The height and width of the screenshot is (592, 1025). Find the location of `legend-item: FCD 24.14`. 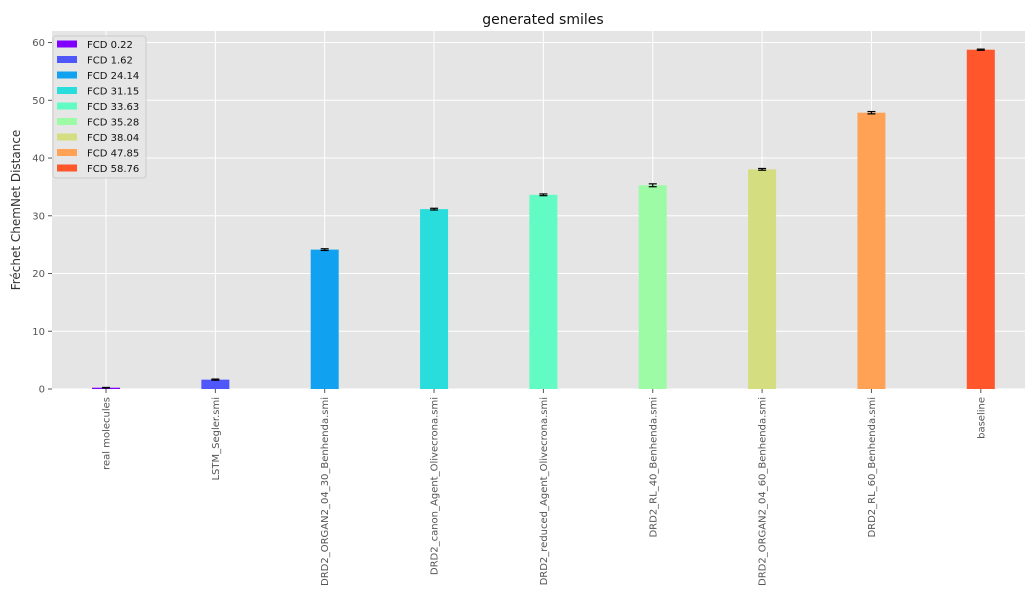

legend-item: FCD 24.14 is located at coordinates (98, 76).